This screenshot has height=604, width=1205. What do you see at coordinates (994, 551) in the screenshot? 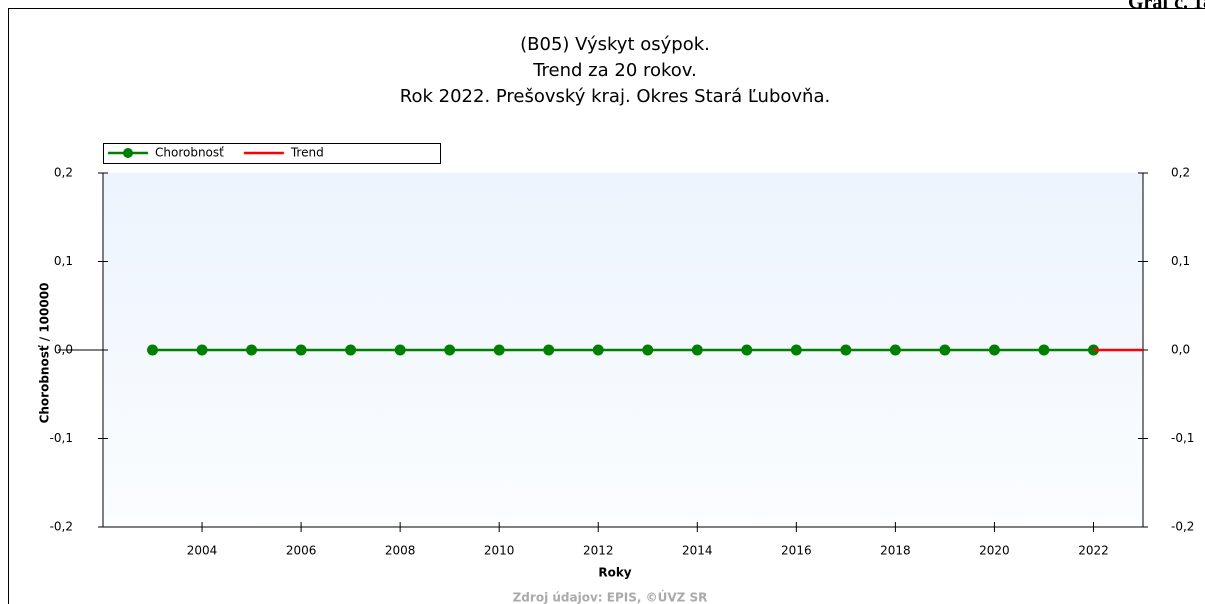
I see `x-tick-label: 2020` at bounding box center [994, 551].